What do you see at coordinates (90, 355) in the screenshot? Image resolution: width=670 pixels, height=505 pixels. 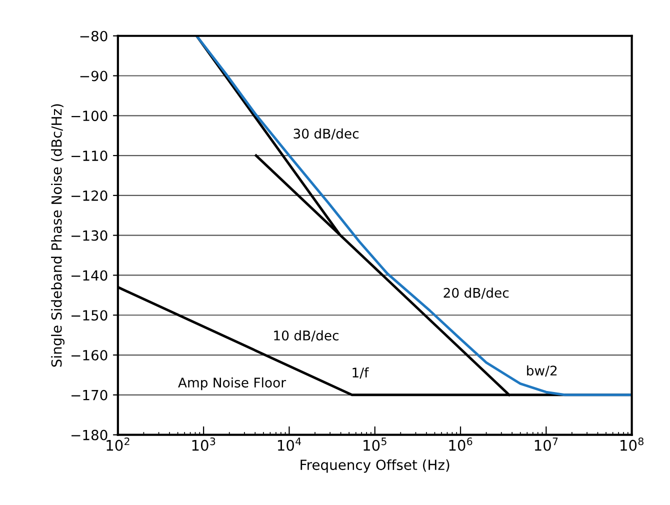 I see `y-tick-label: −160` at bounding box center [90, 355].